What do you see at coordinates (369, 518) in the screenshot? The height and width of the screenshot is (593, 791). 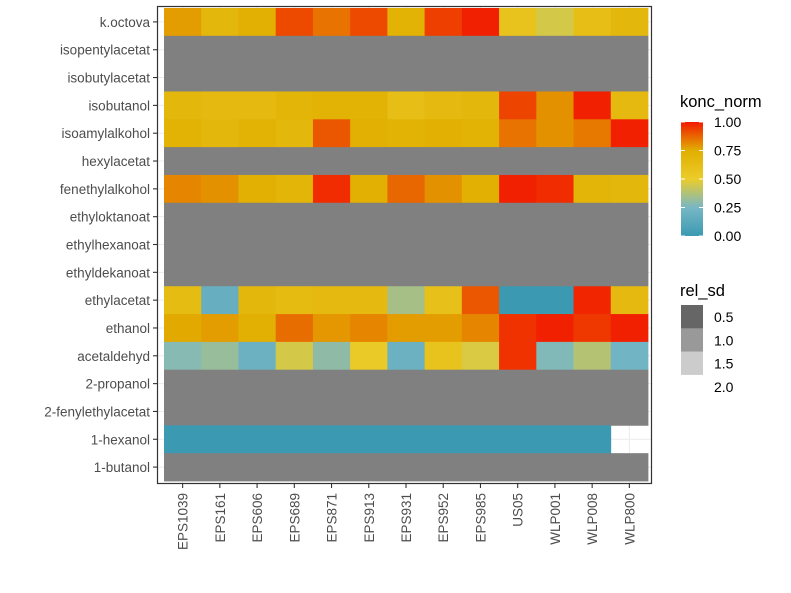 I see `x-tick-label: EPS913` at bounding box center [369, 518].